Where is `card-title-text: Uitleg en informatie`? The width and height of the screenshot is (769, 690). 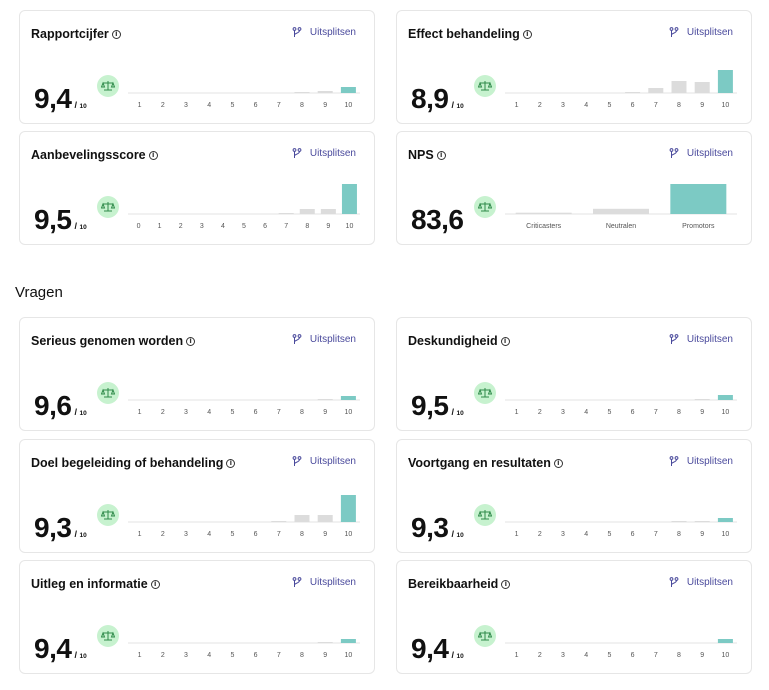
card-title-text: Uitleg en informatie is located at coordinates (89, 584).